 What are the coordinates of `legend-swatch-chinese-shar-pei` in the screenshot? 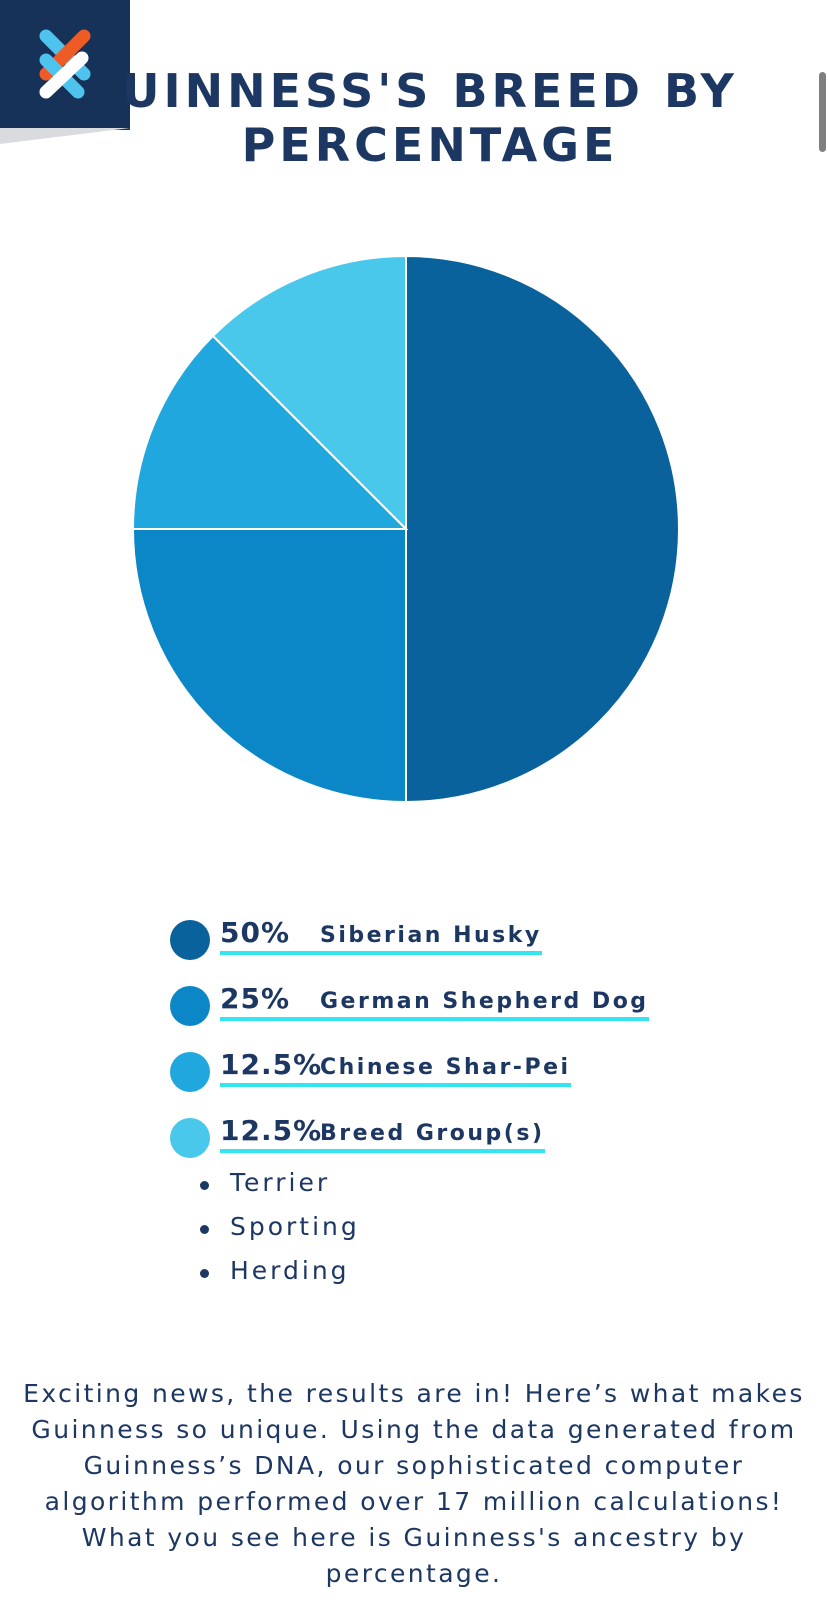 It's located at (190, 1072).